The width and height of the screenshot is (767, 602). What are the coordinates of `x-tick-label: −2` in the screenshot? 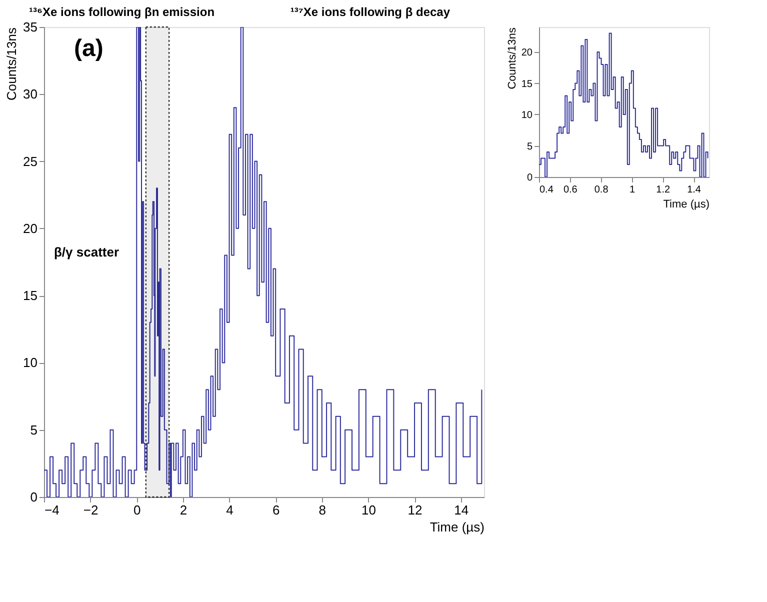 It's located at (90, 510).